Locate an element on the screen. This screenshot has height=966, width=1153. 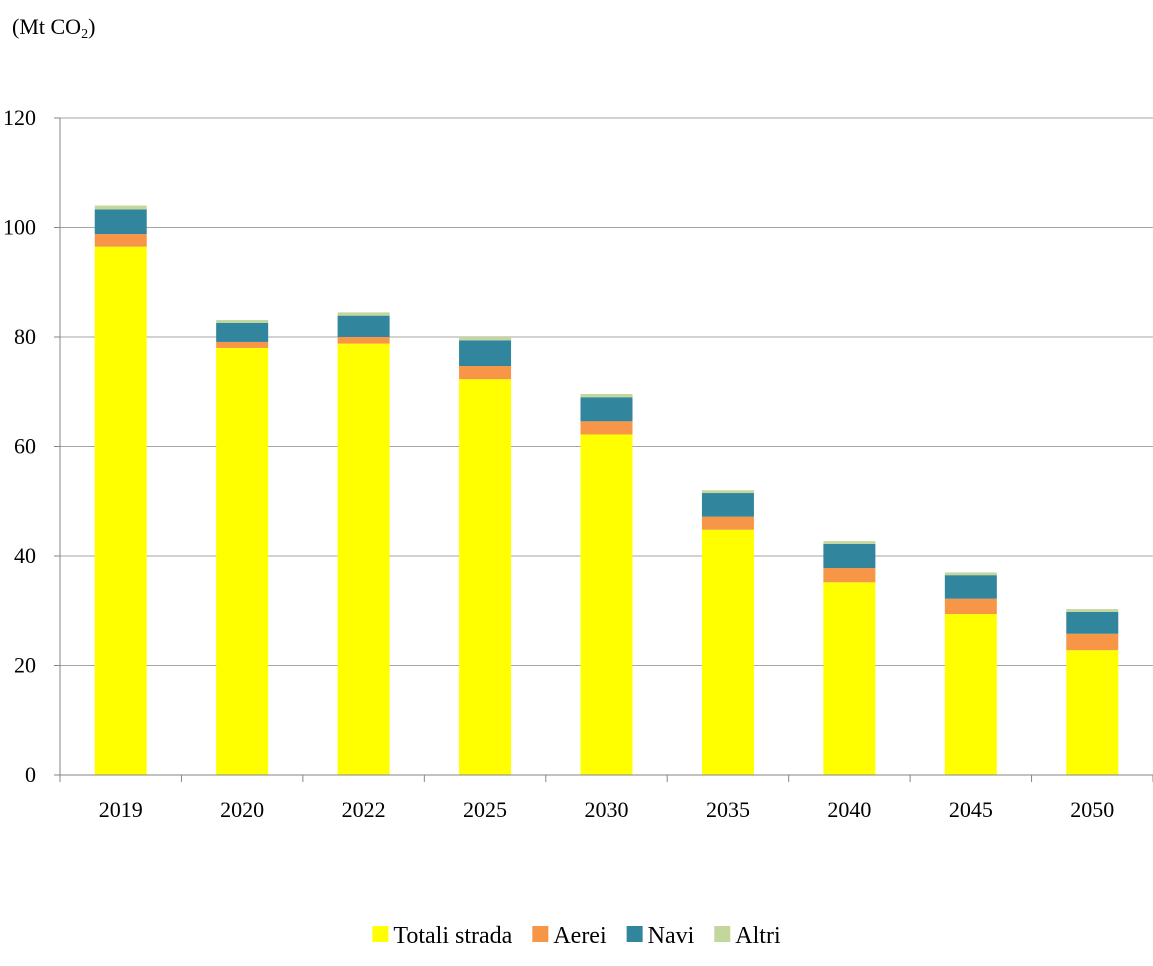
legend-swatch-aerei is located at coordinates (540, 934).